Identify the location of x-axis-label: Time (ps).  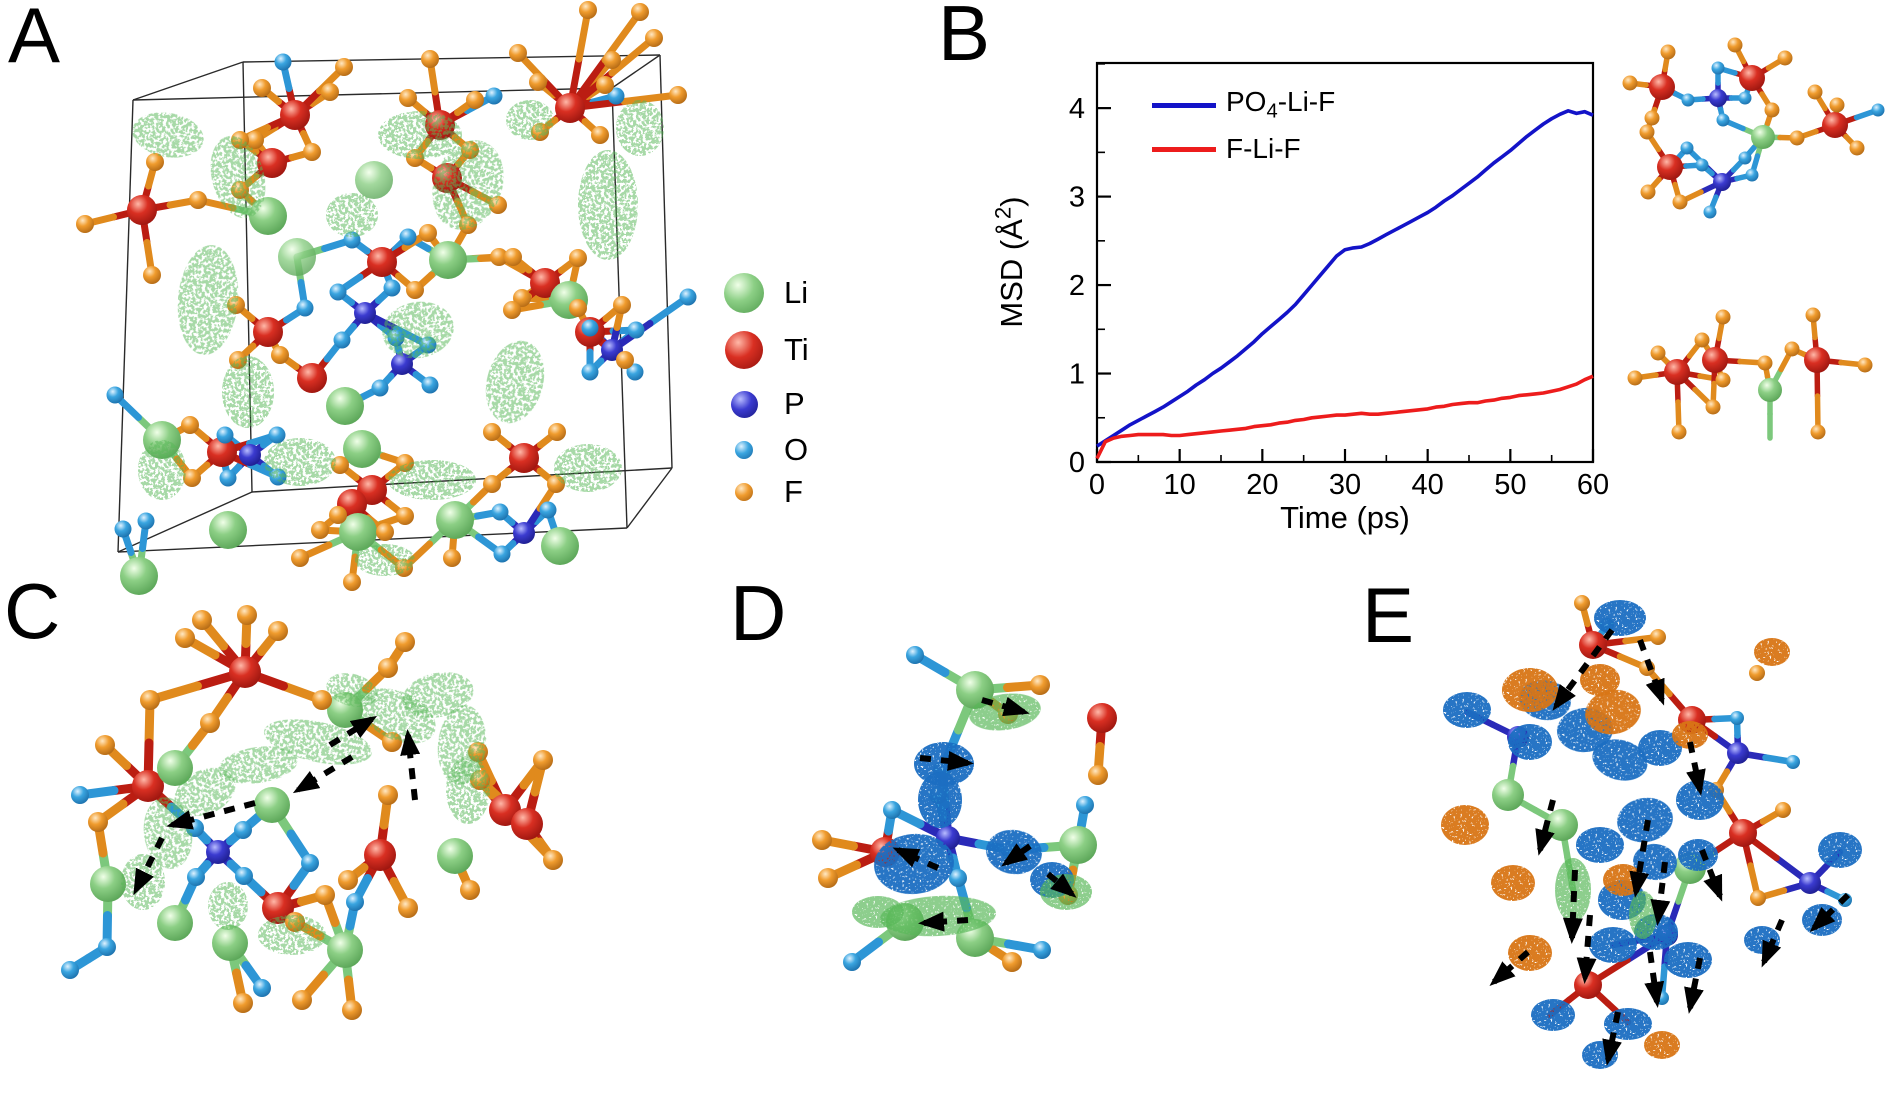
(1345, 517).